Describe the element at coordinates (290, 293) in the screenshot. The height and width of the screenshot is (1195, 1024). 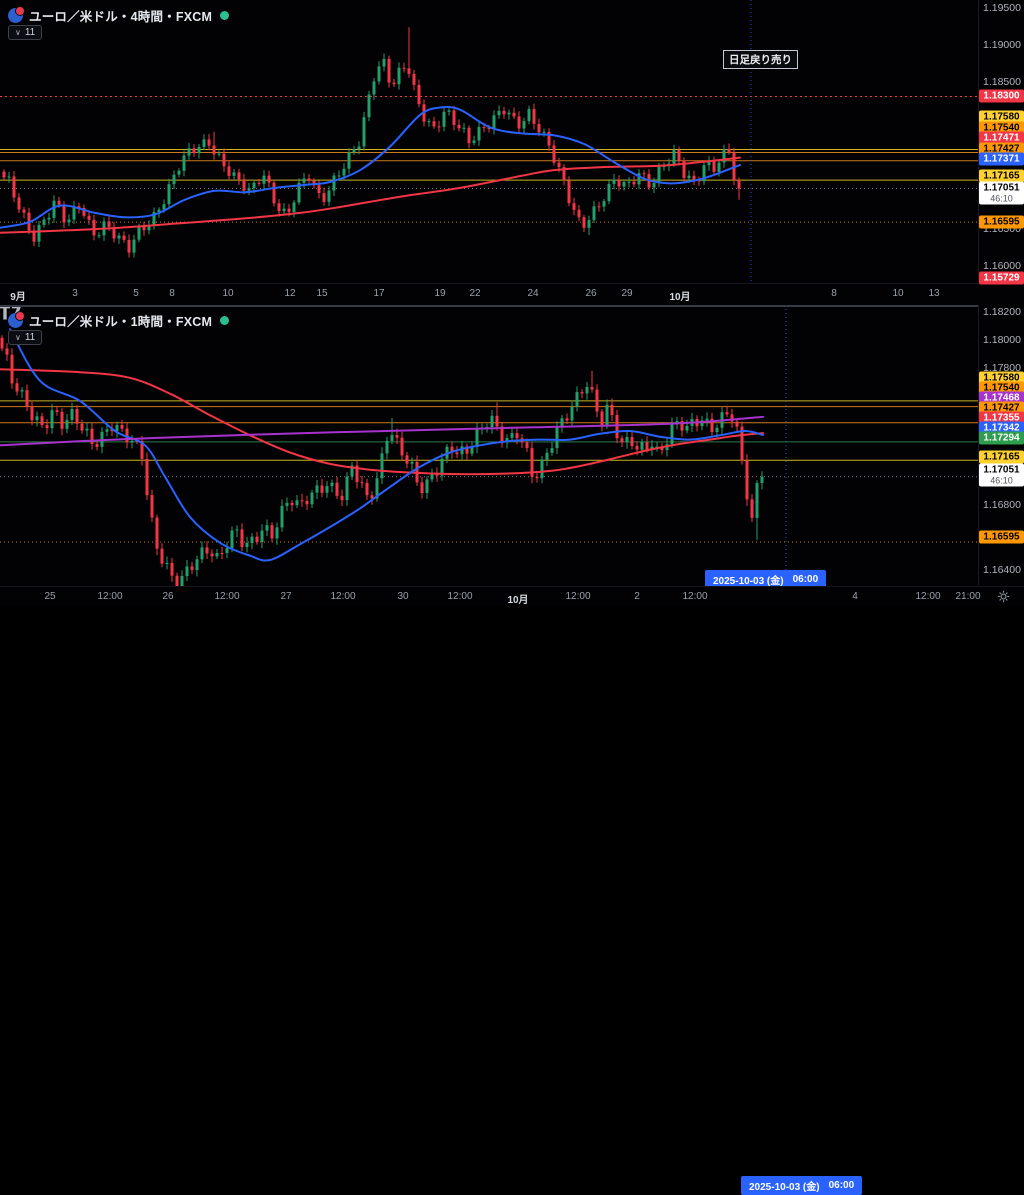
I see `time-axis-tick: 12` at that location.